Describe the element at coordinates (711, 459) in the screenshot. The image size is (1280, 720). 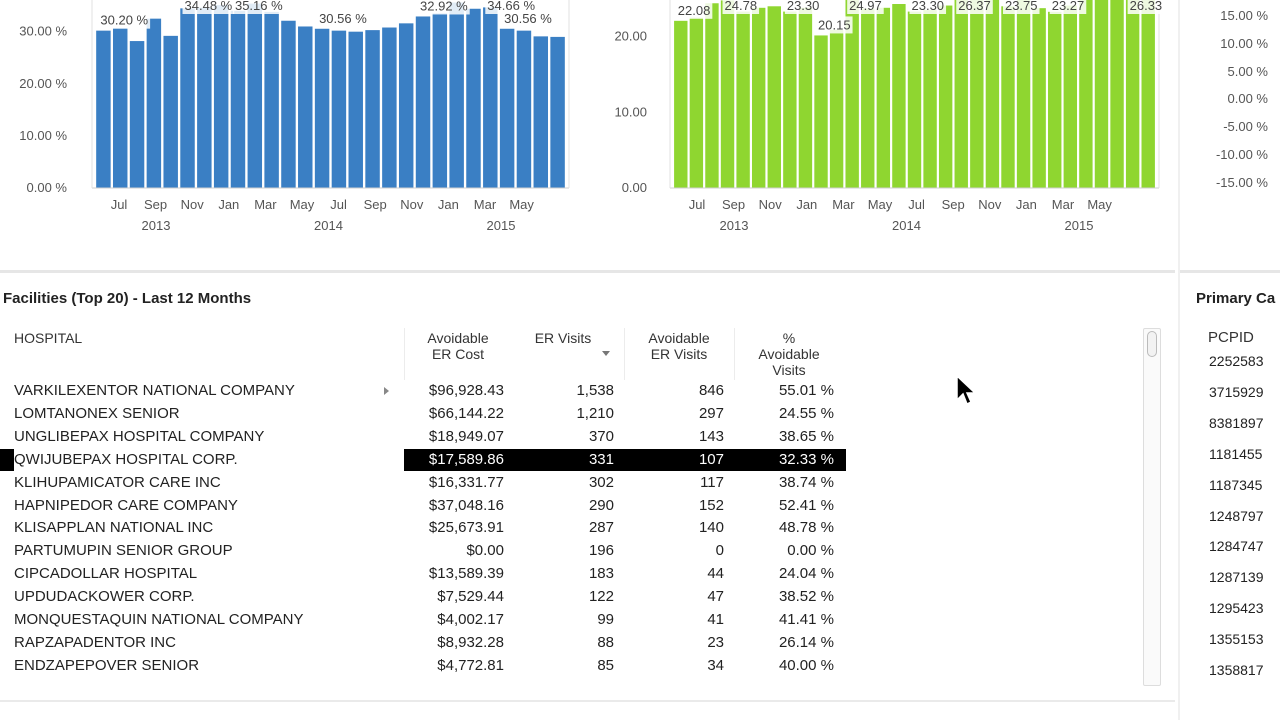
I see `avoidable-visits-cell: 107` at that location.